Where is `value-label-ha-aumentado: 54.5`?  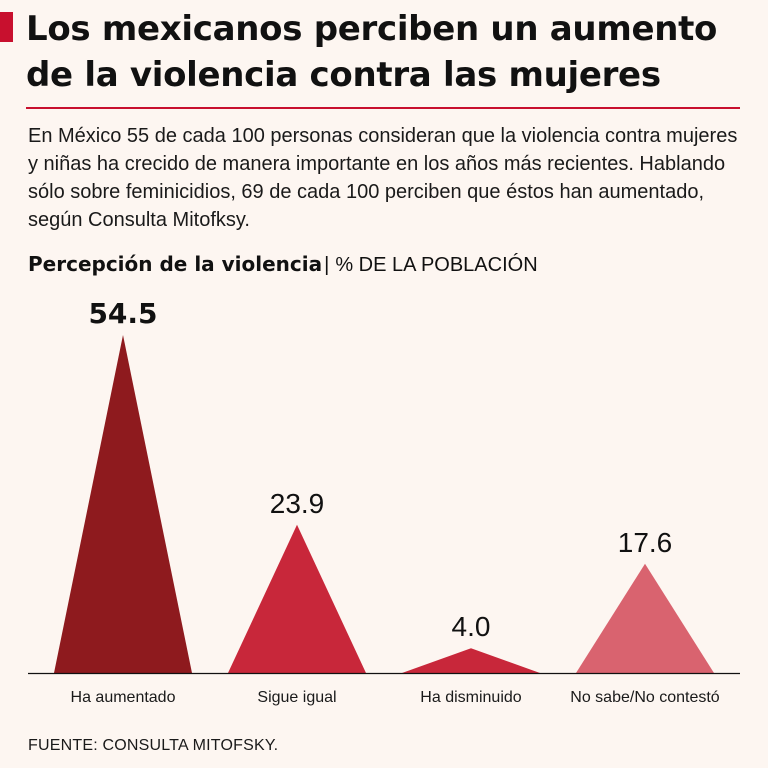 value-label-ha-aumentado: 54.5 is located at coordinates (122, 313).